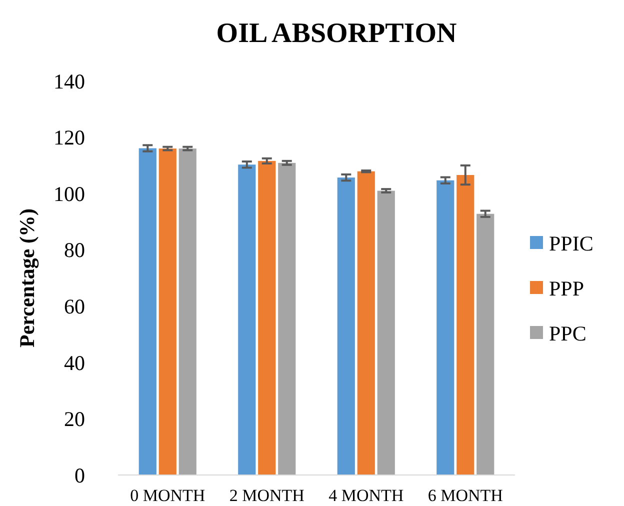 Image resolution: width=624 pixels, height=506 pixels. I want to click on x-tick-label: 4 MONTH, so click(366, 495).